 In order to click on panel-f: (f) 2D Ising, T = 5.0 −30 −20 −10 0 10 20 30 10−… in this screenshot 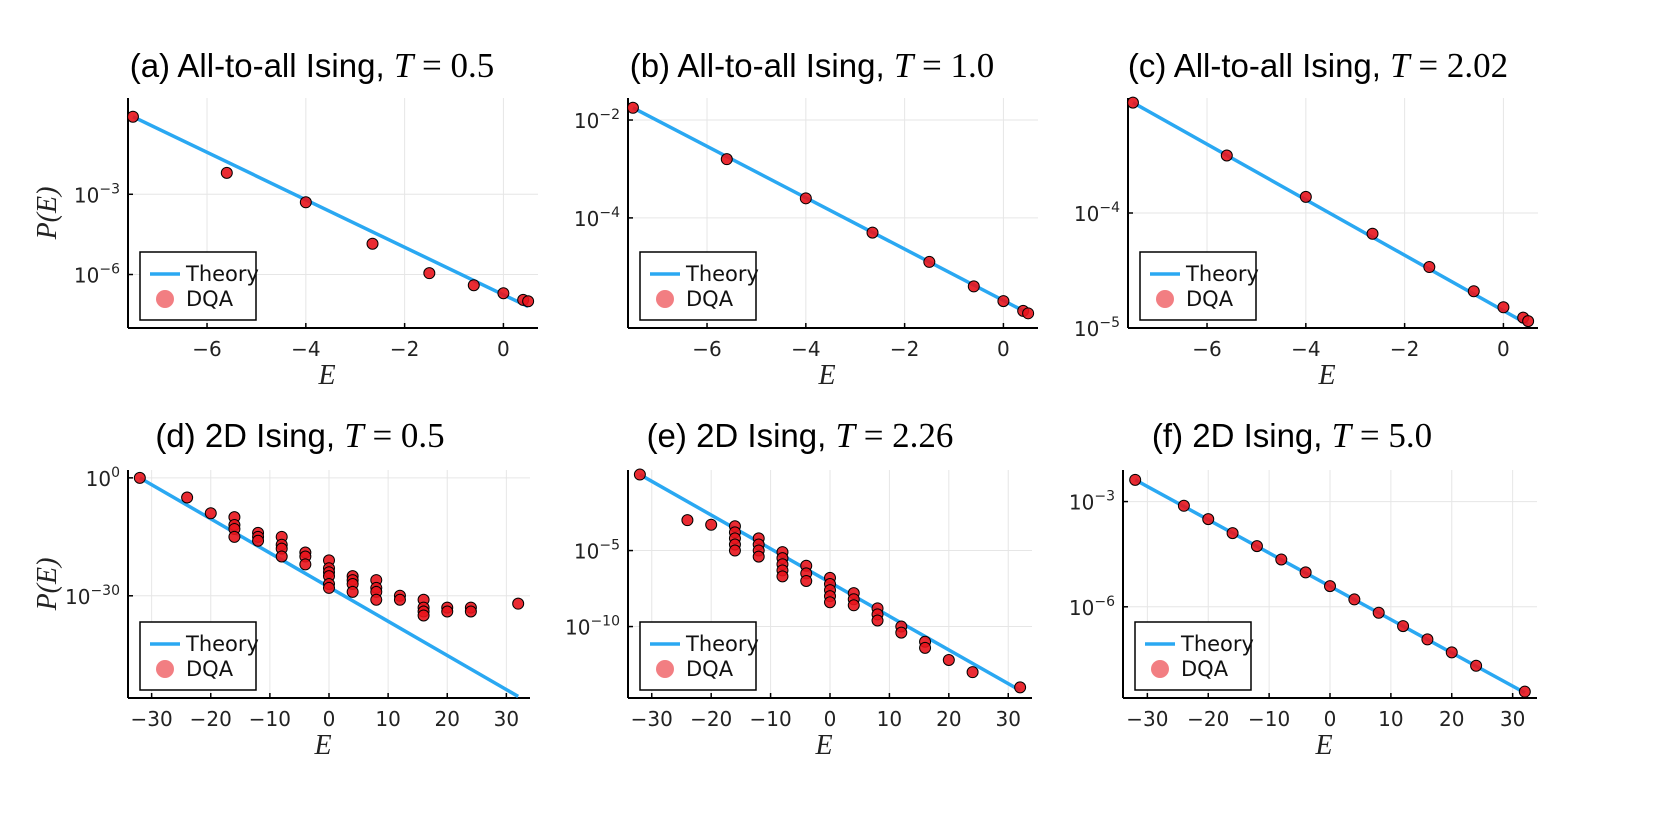, I will do `click(1303, 588)`.